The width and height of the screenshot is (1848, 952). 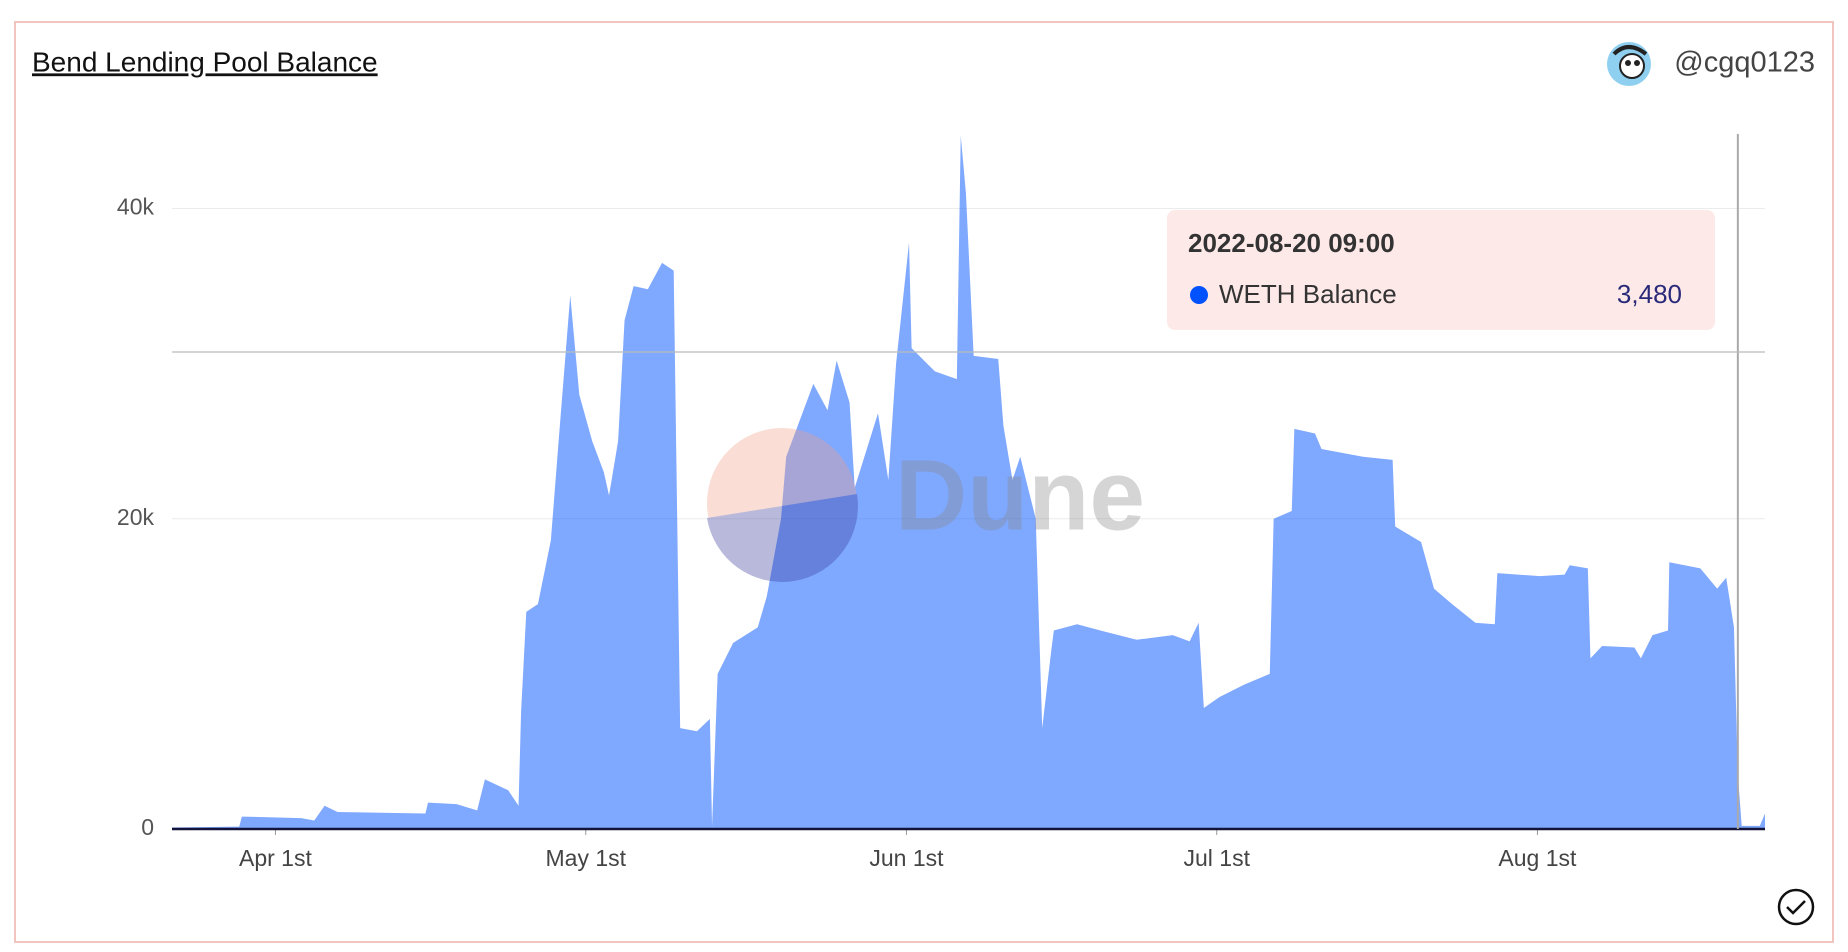 What do you see at coordinates (275, 858) in the screenshot?
I see `x-tick-label: Apr 1st` at bounding box center [275, 858].